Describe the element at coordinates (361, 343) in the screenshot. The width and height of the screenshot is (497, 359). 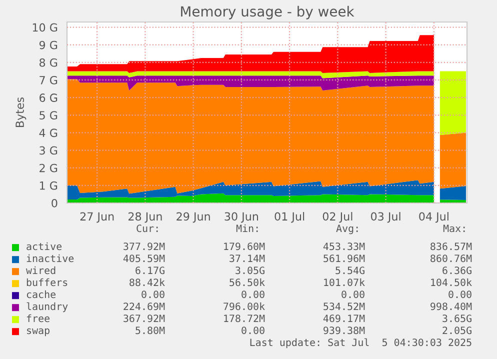
I see `text: Last update: Sat Jul 5 04:30:03 2025` at that location.